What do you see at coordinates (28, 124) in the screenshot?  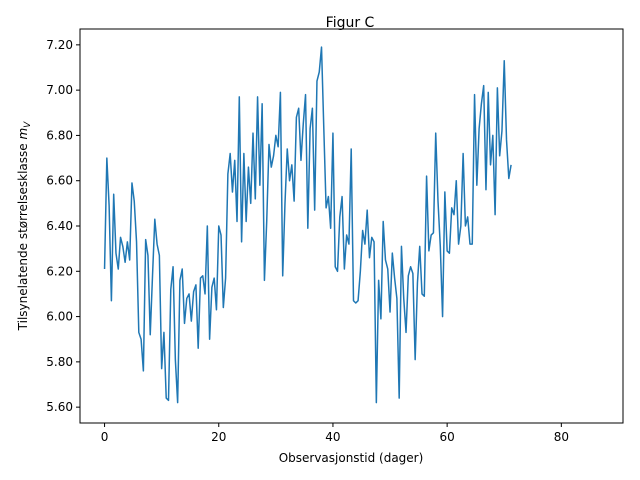 I see `y-axis-label-subscript: V` at bounding box center [28, 124].